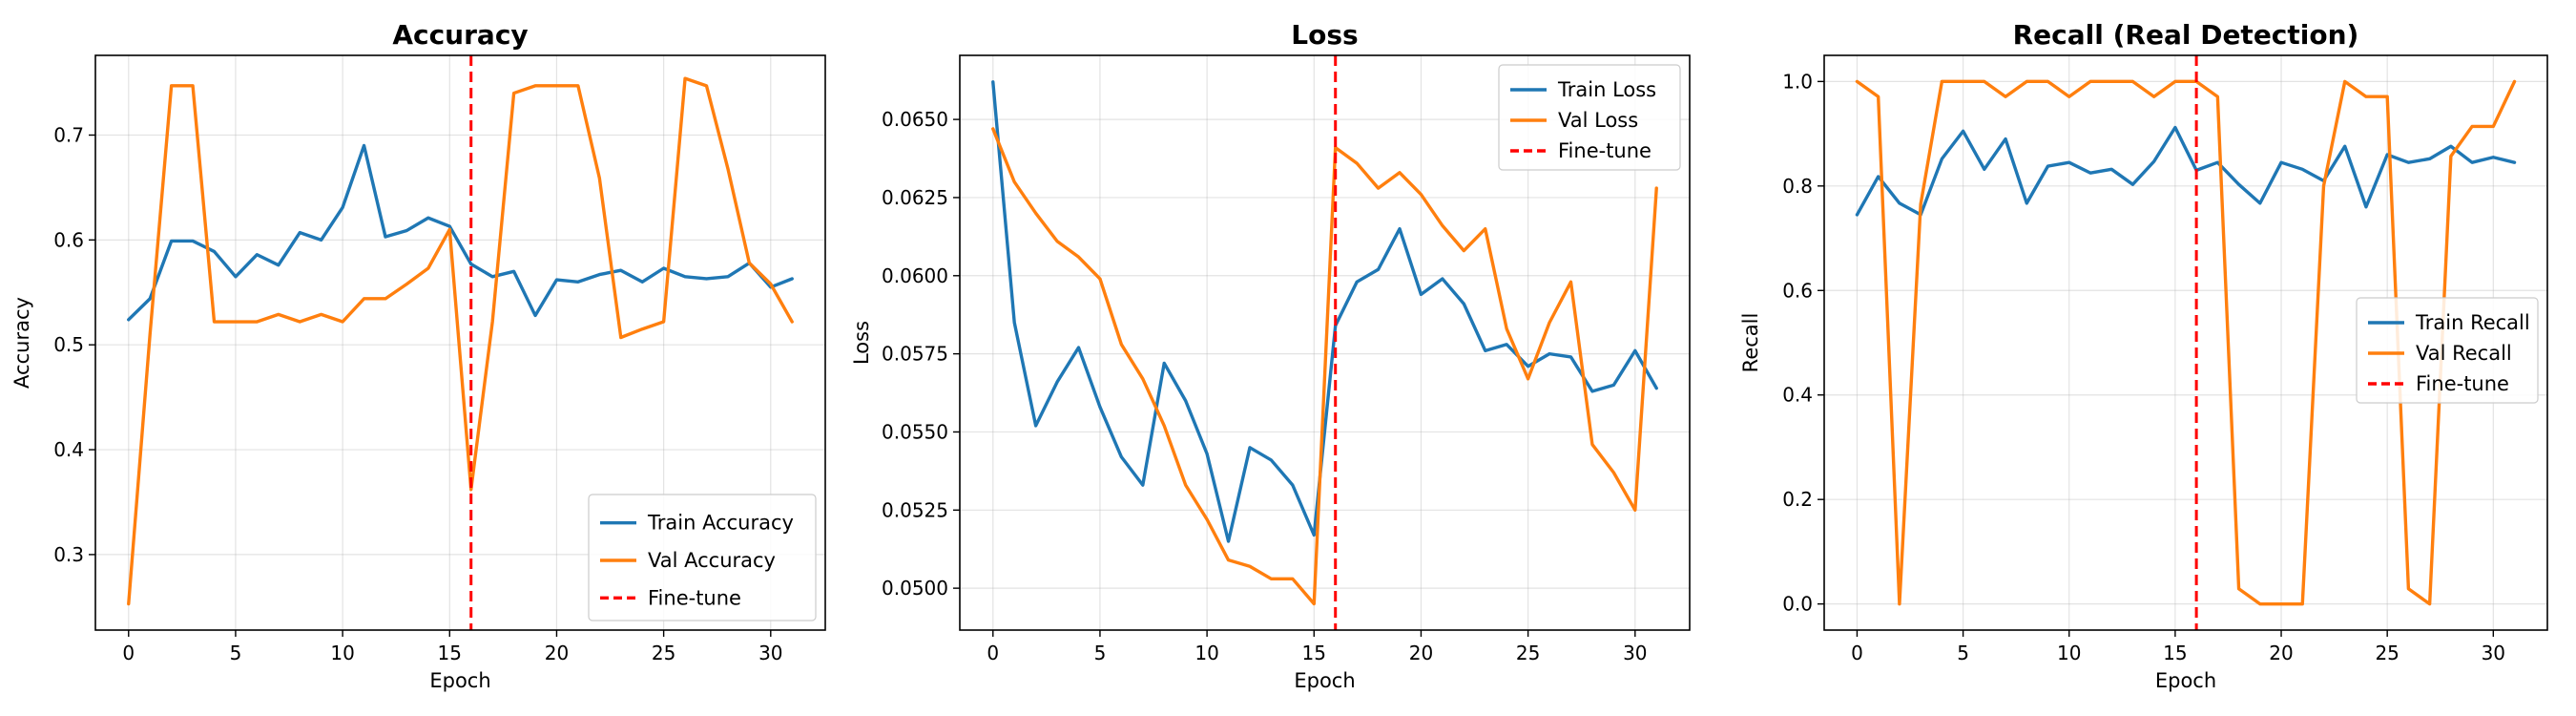 This screenshot has height=716, width=2576. I want to click on legend-label: Val Loss, so click(1598, 120).